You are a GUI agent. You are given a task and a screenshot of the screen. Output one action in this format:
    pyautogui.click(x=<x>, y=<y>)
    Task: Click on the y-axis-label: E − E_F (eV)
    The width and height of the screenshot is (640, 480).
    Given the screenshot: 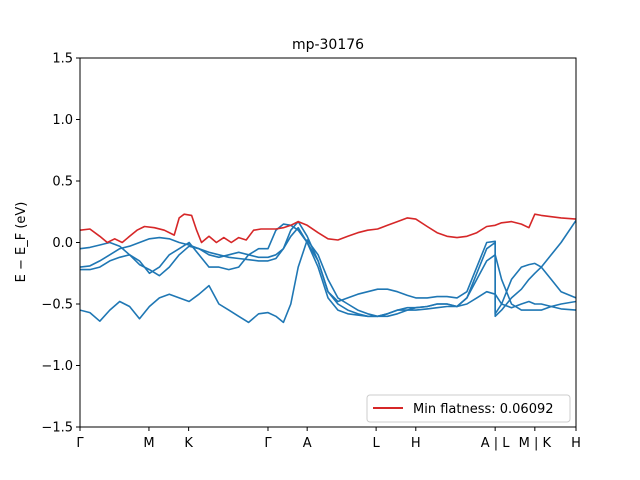 What is the action you would take?
    pyautogui.click(x=21, y=242)
    